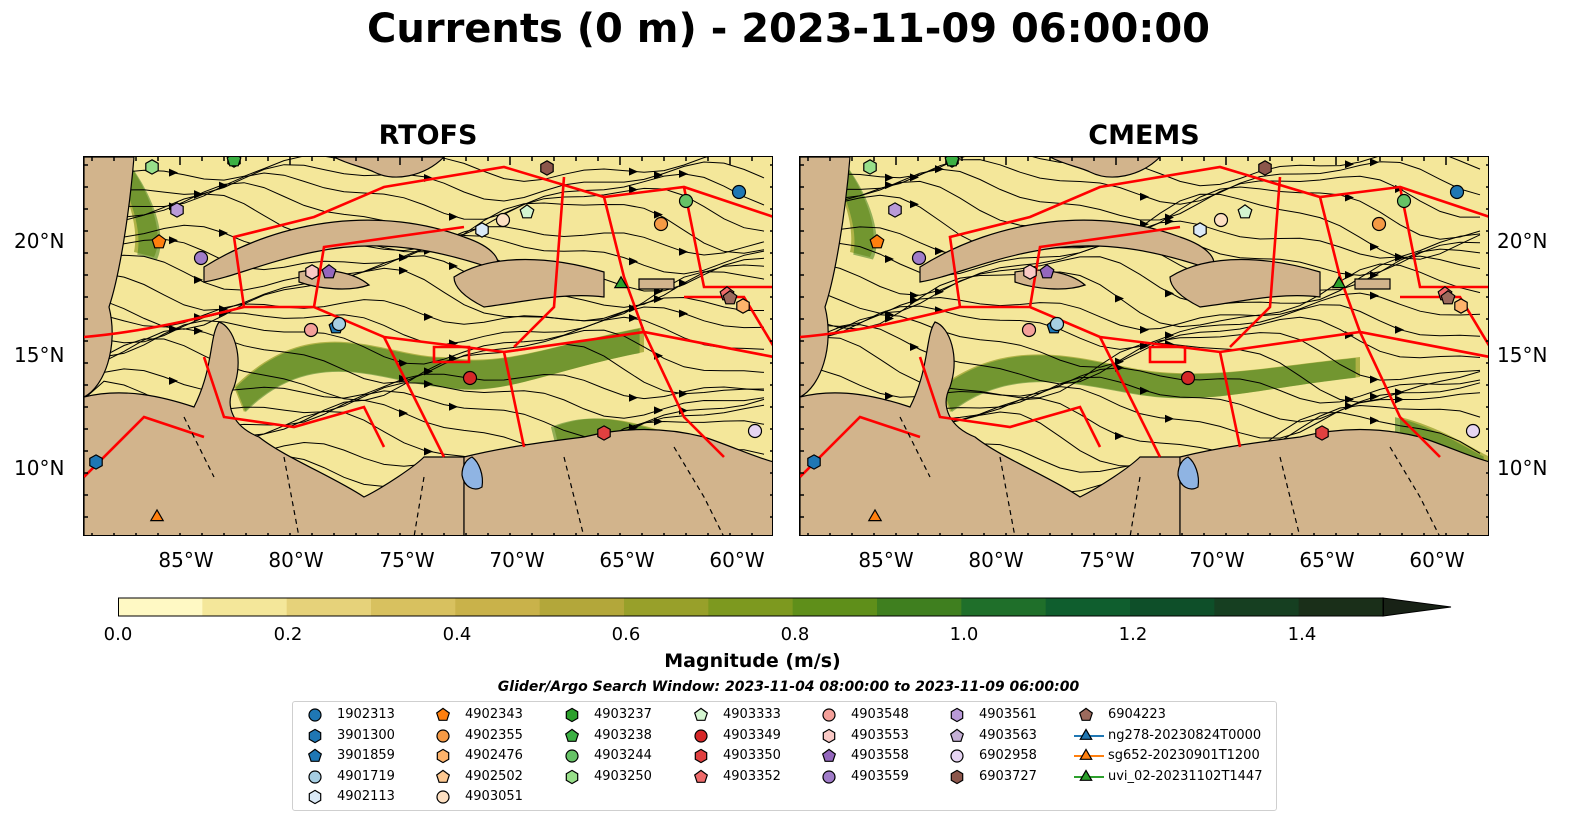 This screenshot has height=827, width=1577. What do you see at coordinates (623, 714) in the screenshot?
I see `legend-label: 4903237` at bounding box center [623, 714].